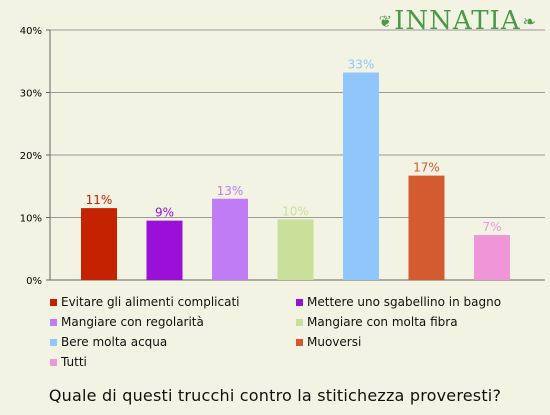 The height and width of the screenshot is (415, 550). Describe the element at coordinates (408, 342) in the screenshot. I see `legend-item: Muoversi` at that location.